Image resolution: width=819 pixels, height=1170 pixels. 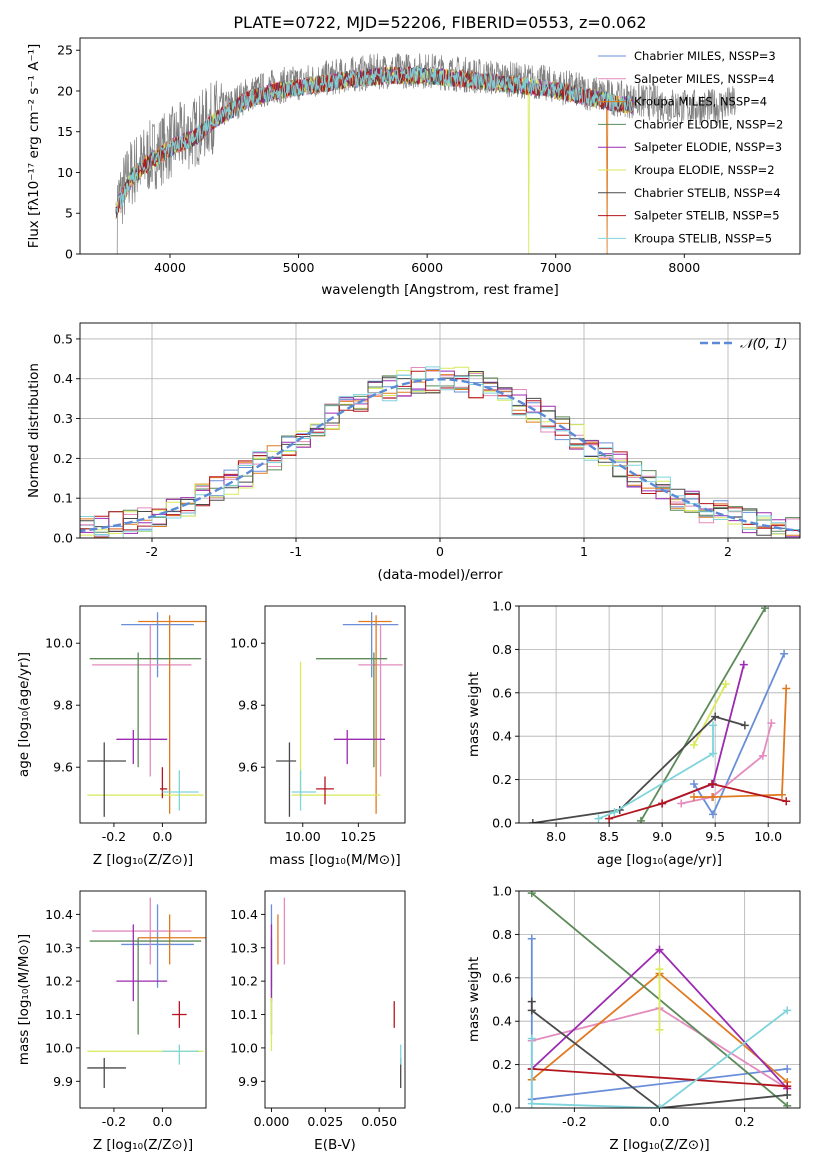 I want to click on y-axis-label: Normed distribution, so click(x=34, y=430).